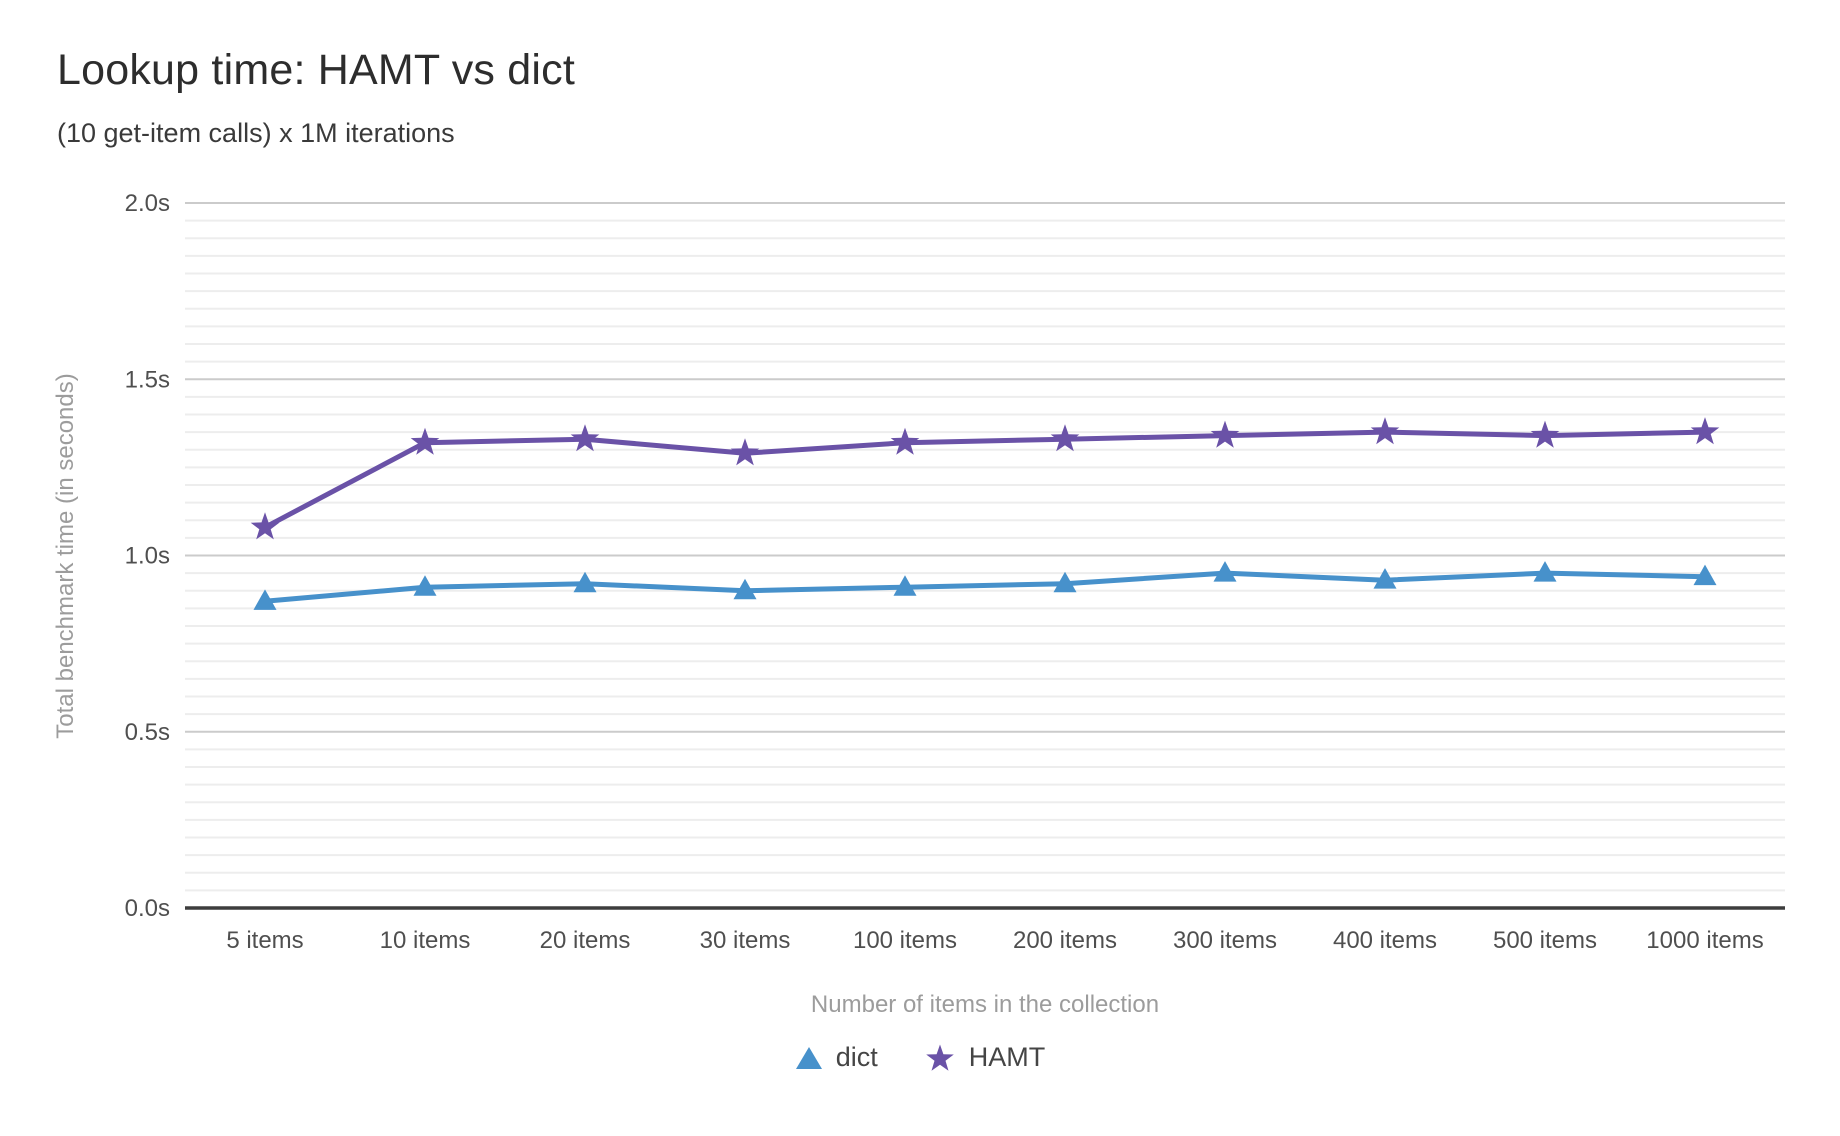  Describe the element at coordinates (264, 940) in the screenshot. I see `x-tick-label: 5 items` at that location.